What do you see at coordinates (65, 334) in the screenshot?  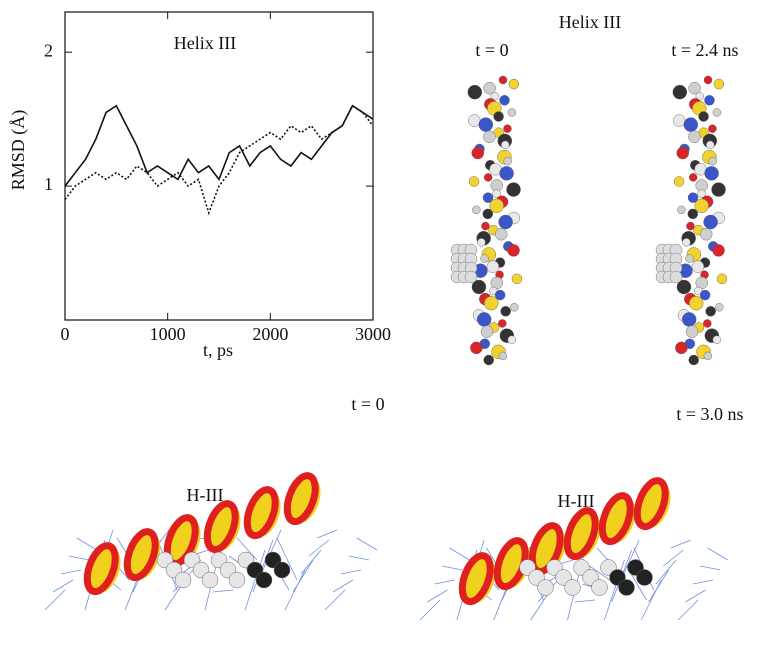 I see `x-tick-label: 0` at bounding box center [65, 334].